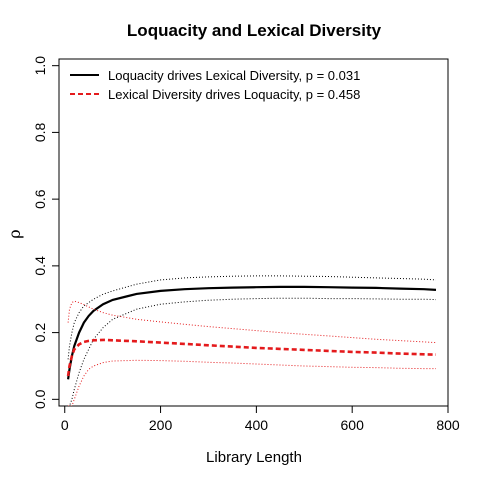 The width and height of the screenshot is (480, 480). Describe the element at coordinates (257, 425) in the screenshot. I see `x-tick-label: 400` at that location.